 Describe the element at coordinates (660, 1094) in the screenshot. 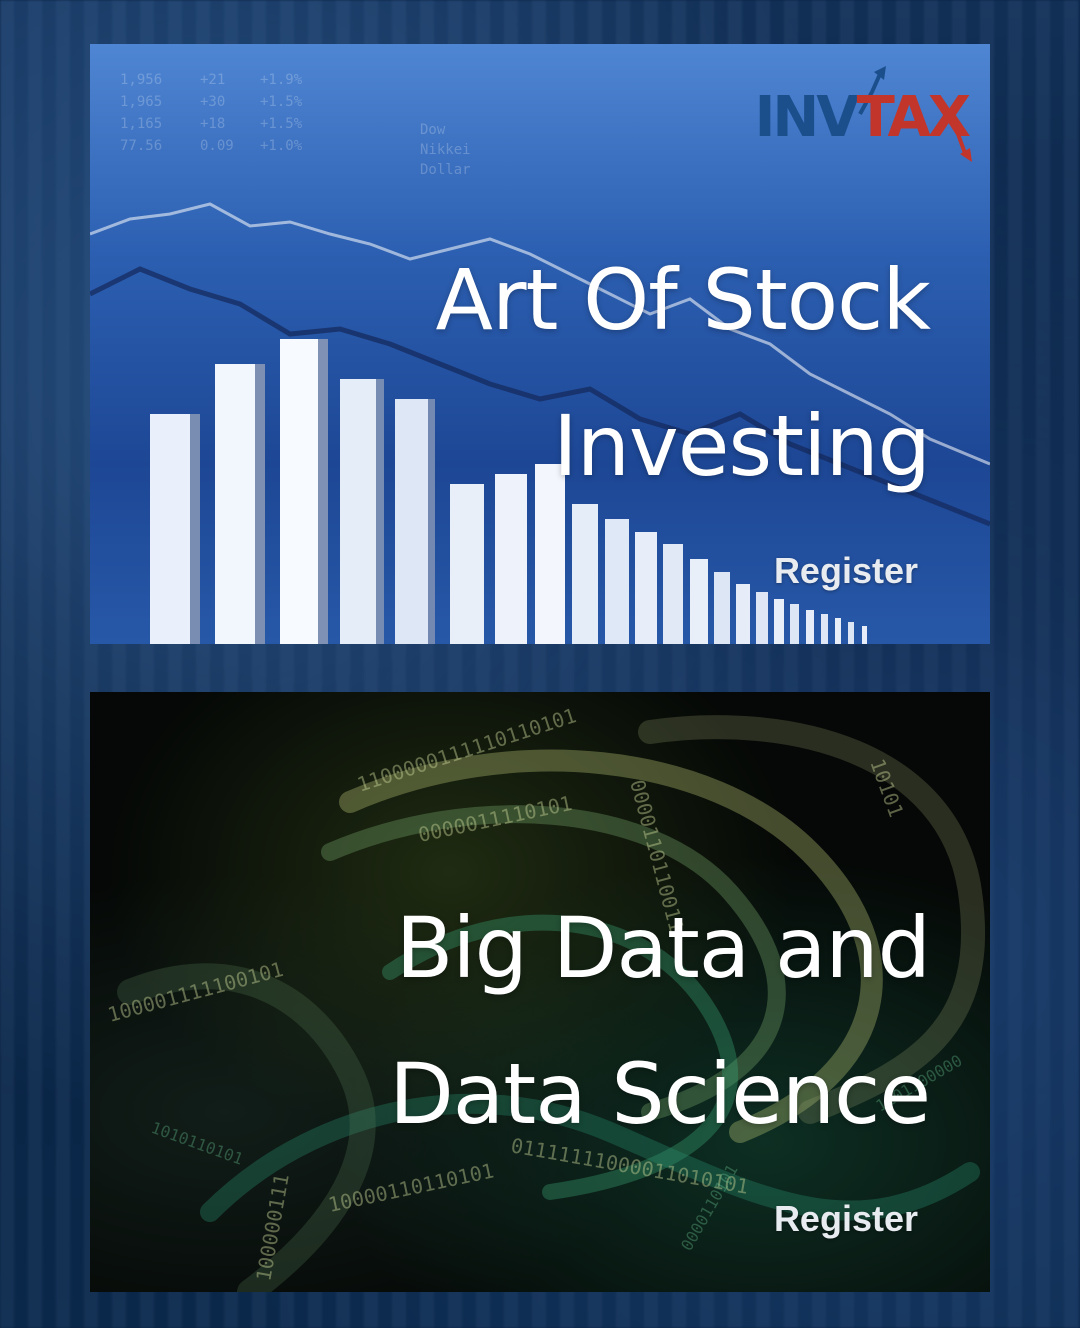

I see `course-title-line2: Data Science` at that location.